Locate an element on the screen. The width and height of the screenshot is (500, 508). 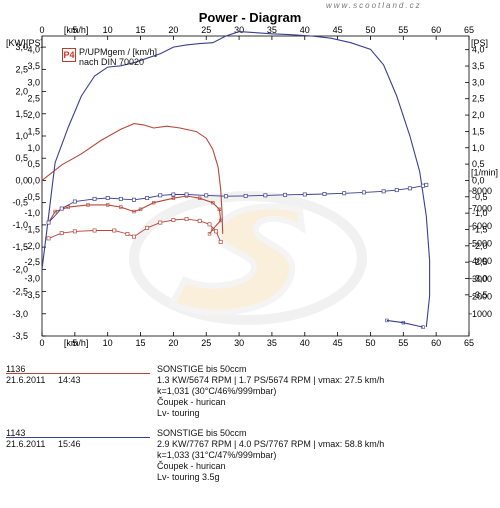
run-color-line is located at coordinates (78, 437).